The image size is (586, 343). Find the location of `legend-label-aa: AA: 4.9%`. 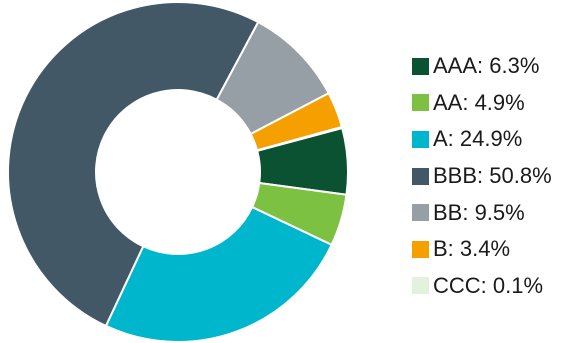

legend-label-aa: AA: 4.9% is located at coordinates (479, 102).